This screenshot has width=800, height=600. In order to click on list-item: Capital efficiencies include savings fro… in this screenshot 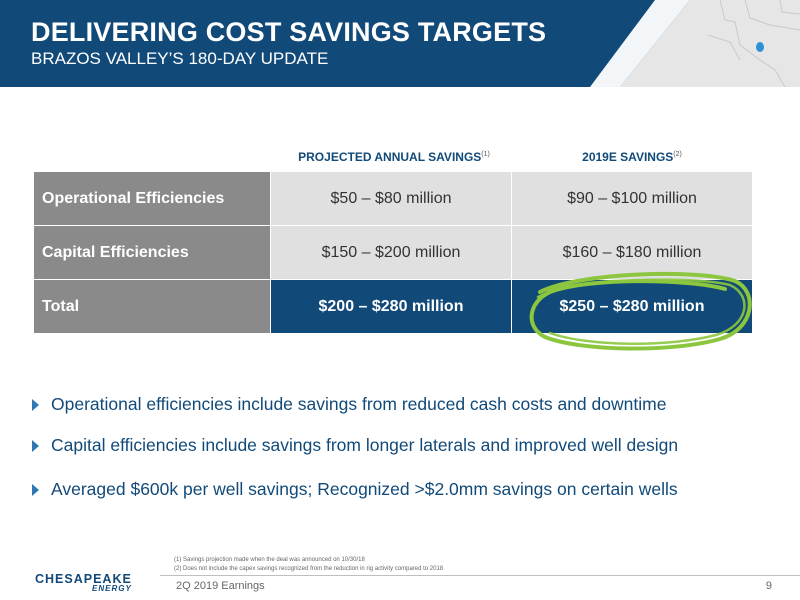, I will do `click(355, 445)`.